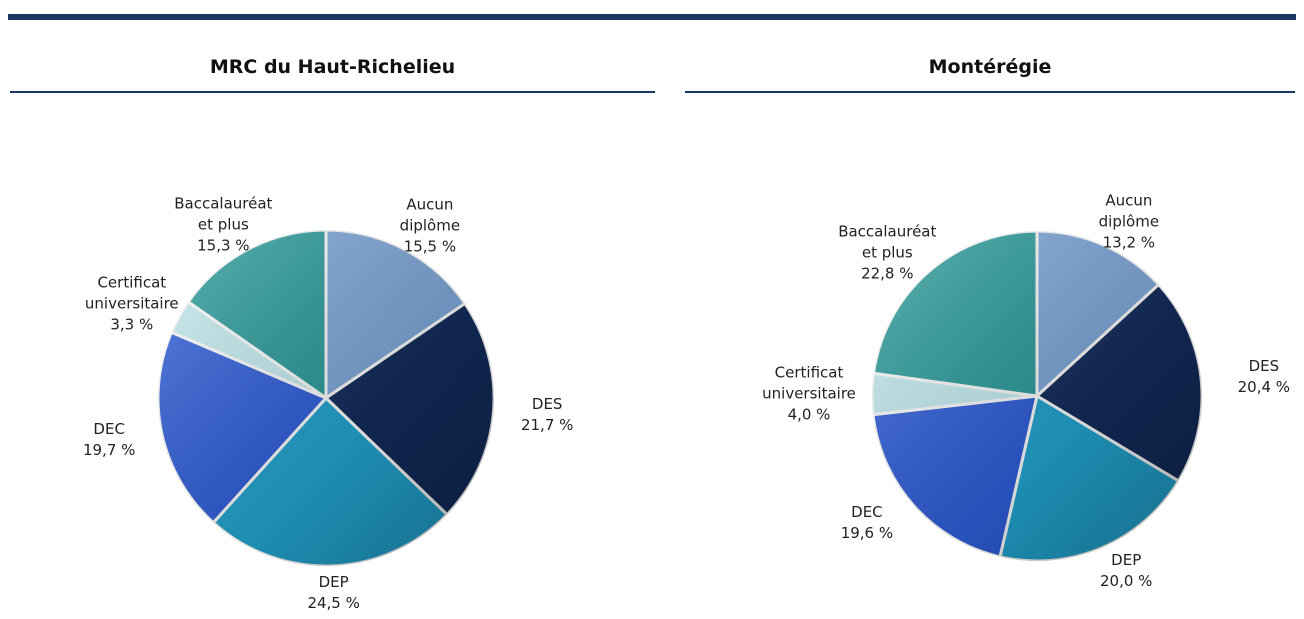 This screenshot has width=1304, height=619. I want to click on value-label: 21,7 %, so click(547, 424).